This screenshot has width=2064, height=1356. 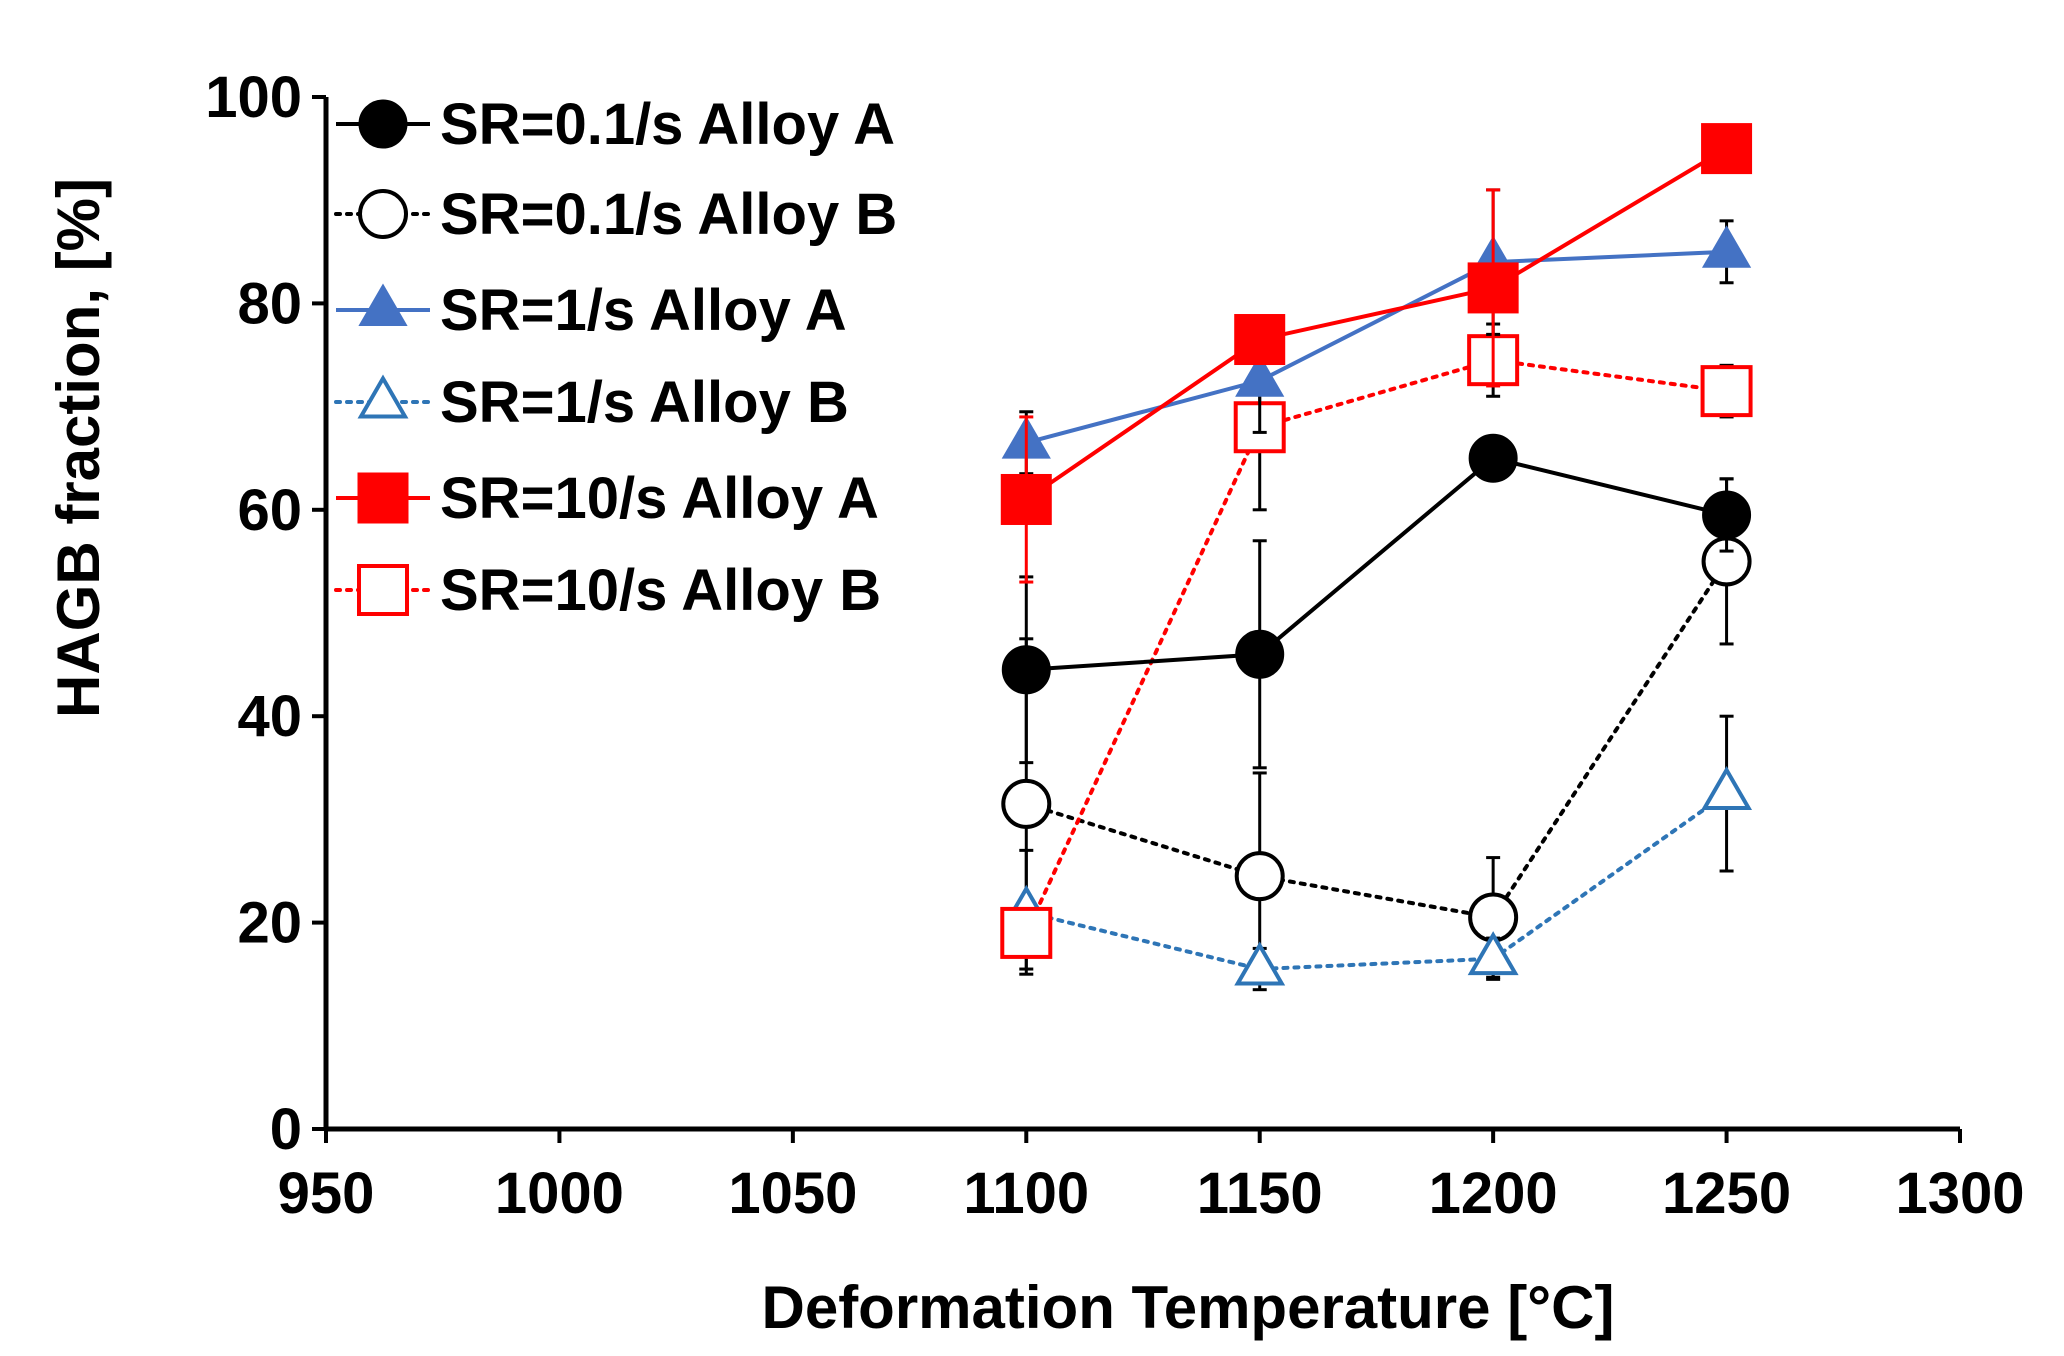 I want to click on x-tick-label: 1200, so click(x=1493, y=1193).